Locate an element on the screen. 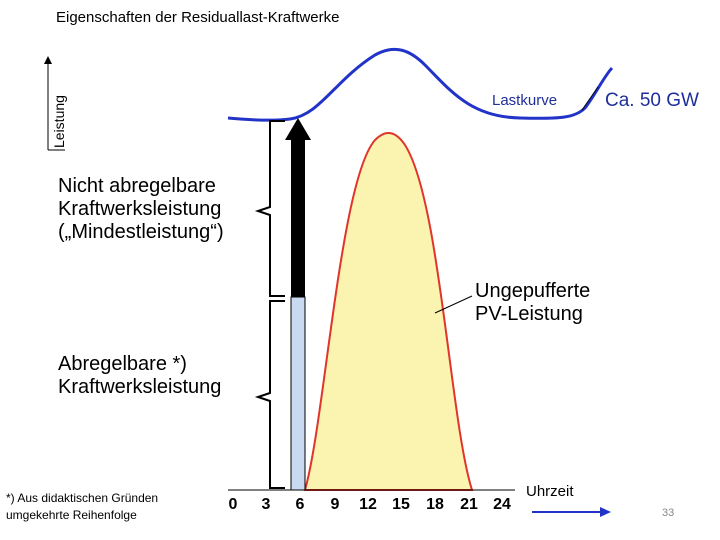  time-tick: 24 is located at coordinates (502, 504).